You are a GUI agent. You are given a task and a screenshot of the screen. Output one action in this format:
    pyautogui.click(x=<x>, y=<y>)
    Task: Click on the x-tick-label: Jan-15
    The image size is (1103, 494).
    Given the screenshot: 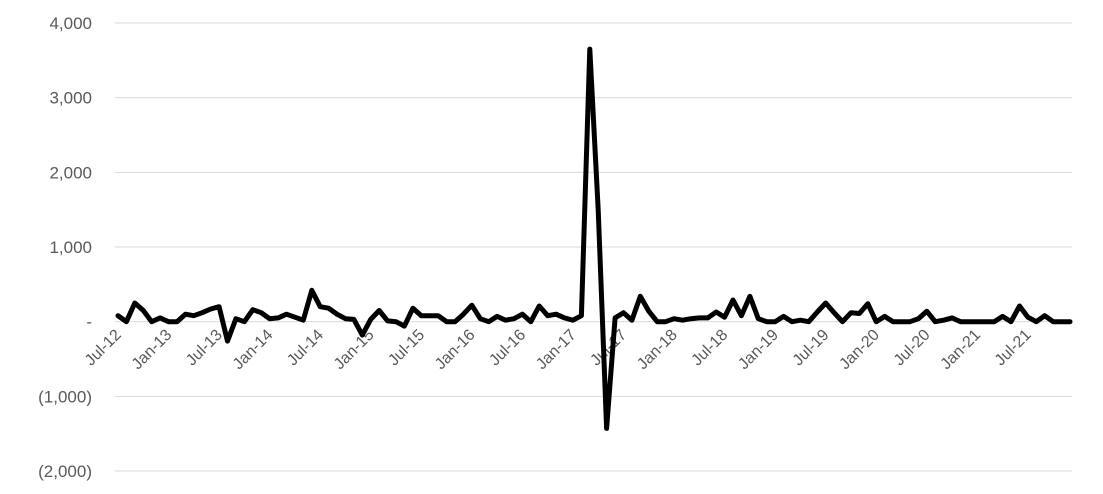 What is the action you would take?
    pyautogui.click(x=354, y=349)
    